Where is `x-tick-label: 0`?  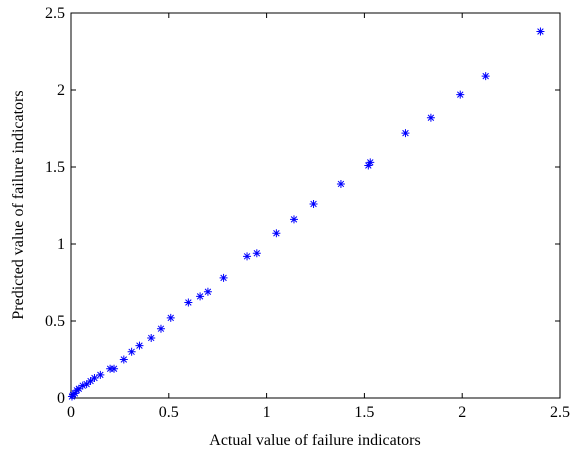 x-tick-label: 0 is located at coordinates (71, 412).